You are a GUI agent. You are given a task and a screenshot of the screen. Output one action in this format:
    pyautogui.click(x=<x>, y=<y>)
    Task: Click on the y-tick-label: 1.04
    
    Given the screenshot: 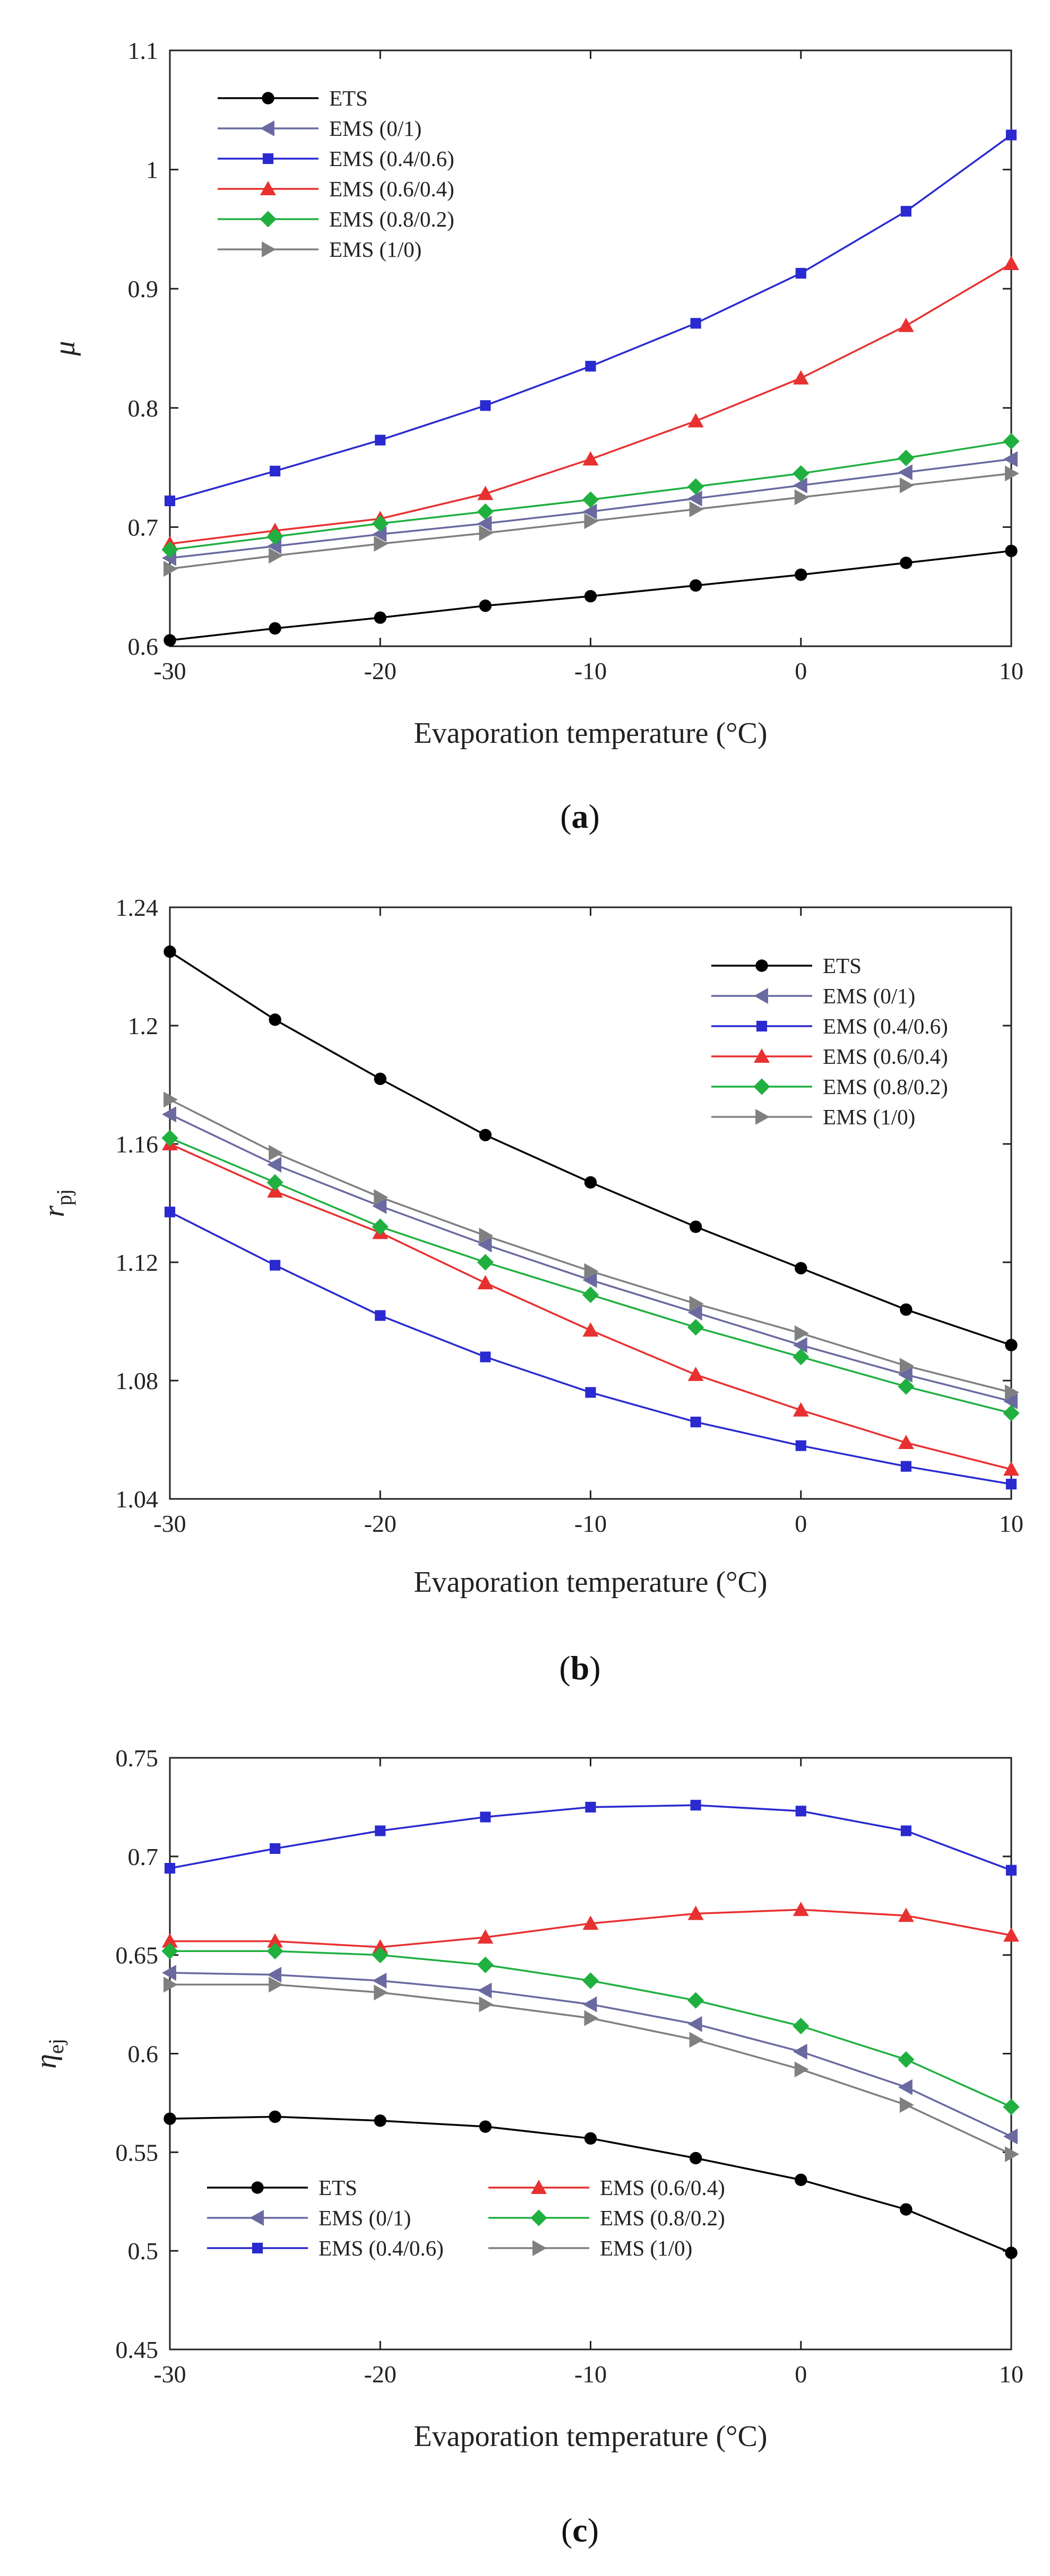 What is the action you would take?
    pyautogui.click(x=137, y=1499)
    